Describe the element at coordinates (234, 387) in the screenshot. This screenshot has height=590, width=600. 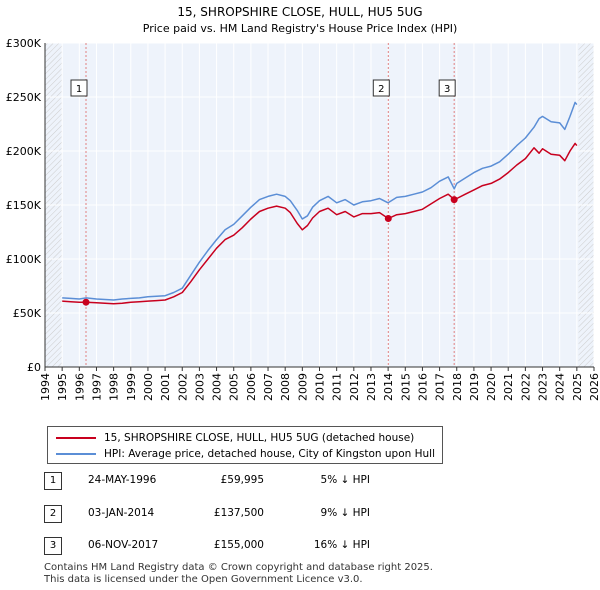
I see `x-tick-label: 2005` at that location.